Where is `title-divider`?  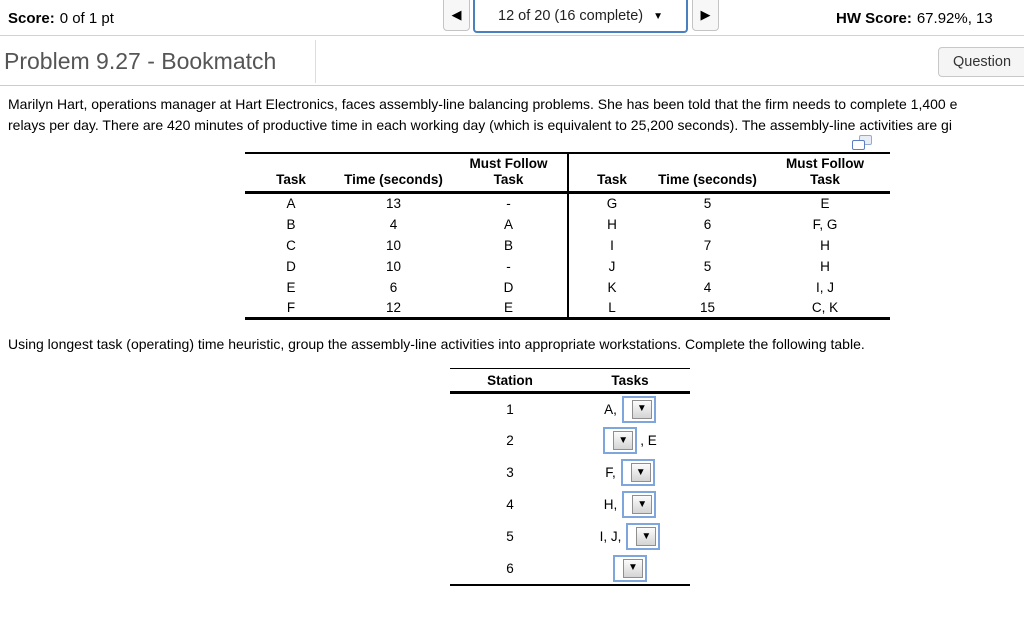 title-divider is located at coordinates (315, 61).